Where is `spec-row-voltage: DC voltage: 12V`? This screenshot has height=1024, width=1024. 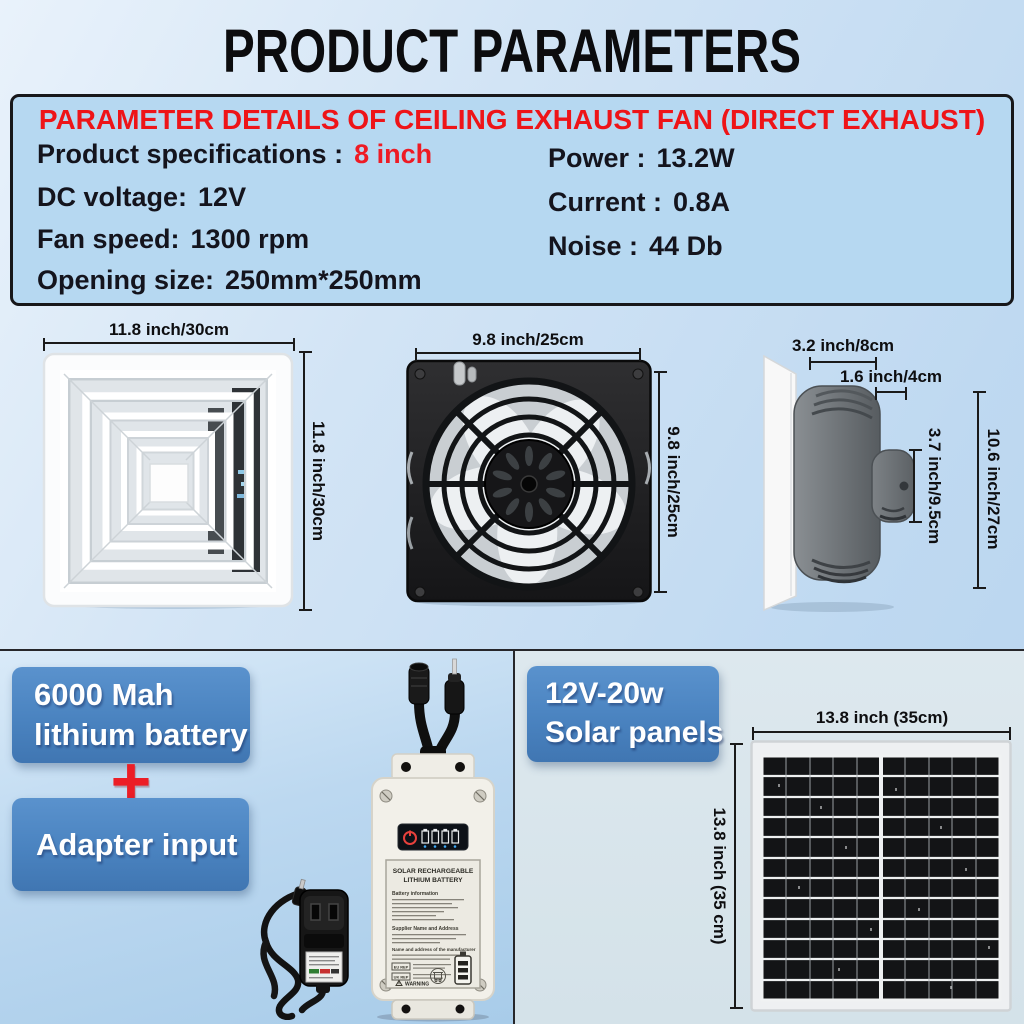 spec-row-voltage: DC voltage: 12V is located at coordinates (141, 197).